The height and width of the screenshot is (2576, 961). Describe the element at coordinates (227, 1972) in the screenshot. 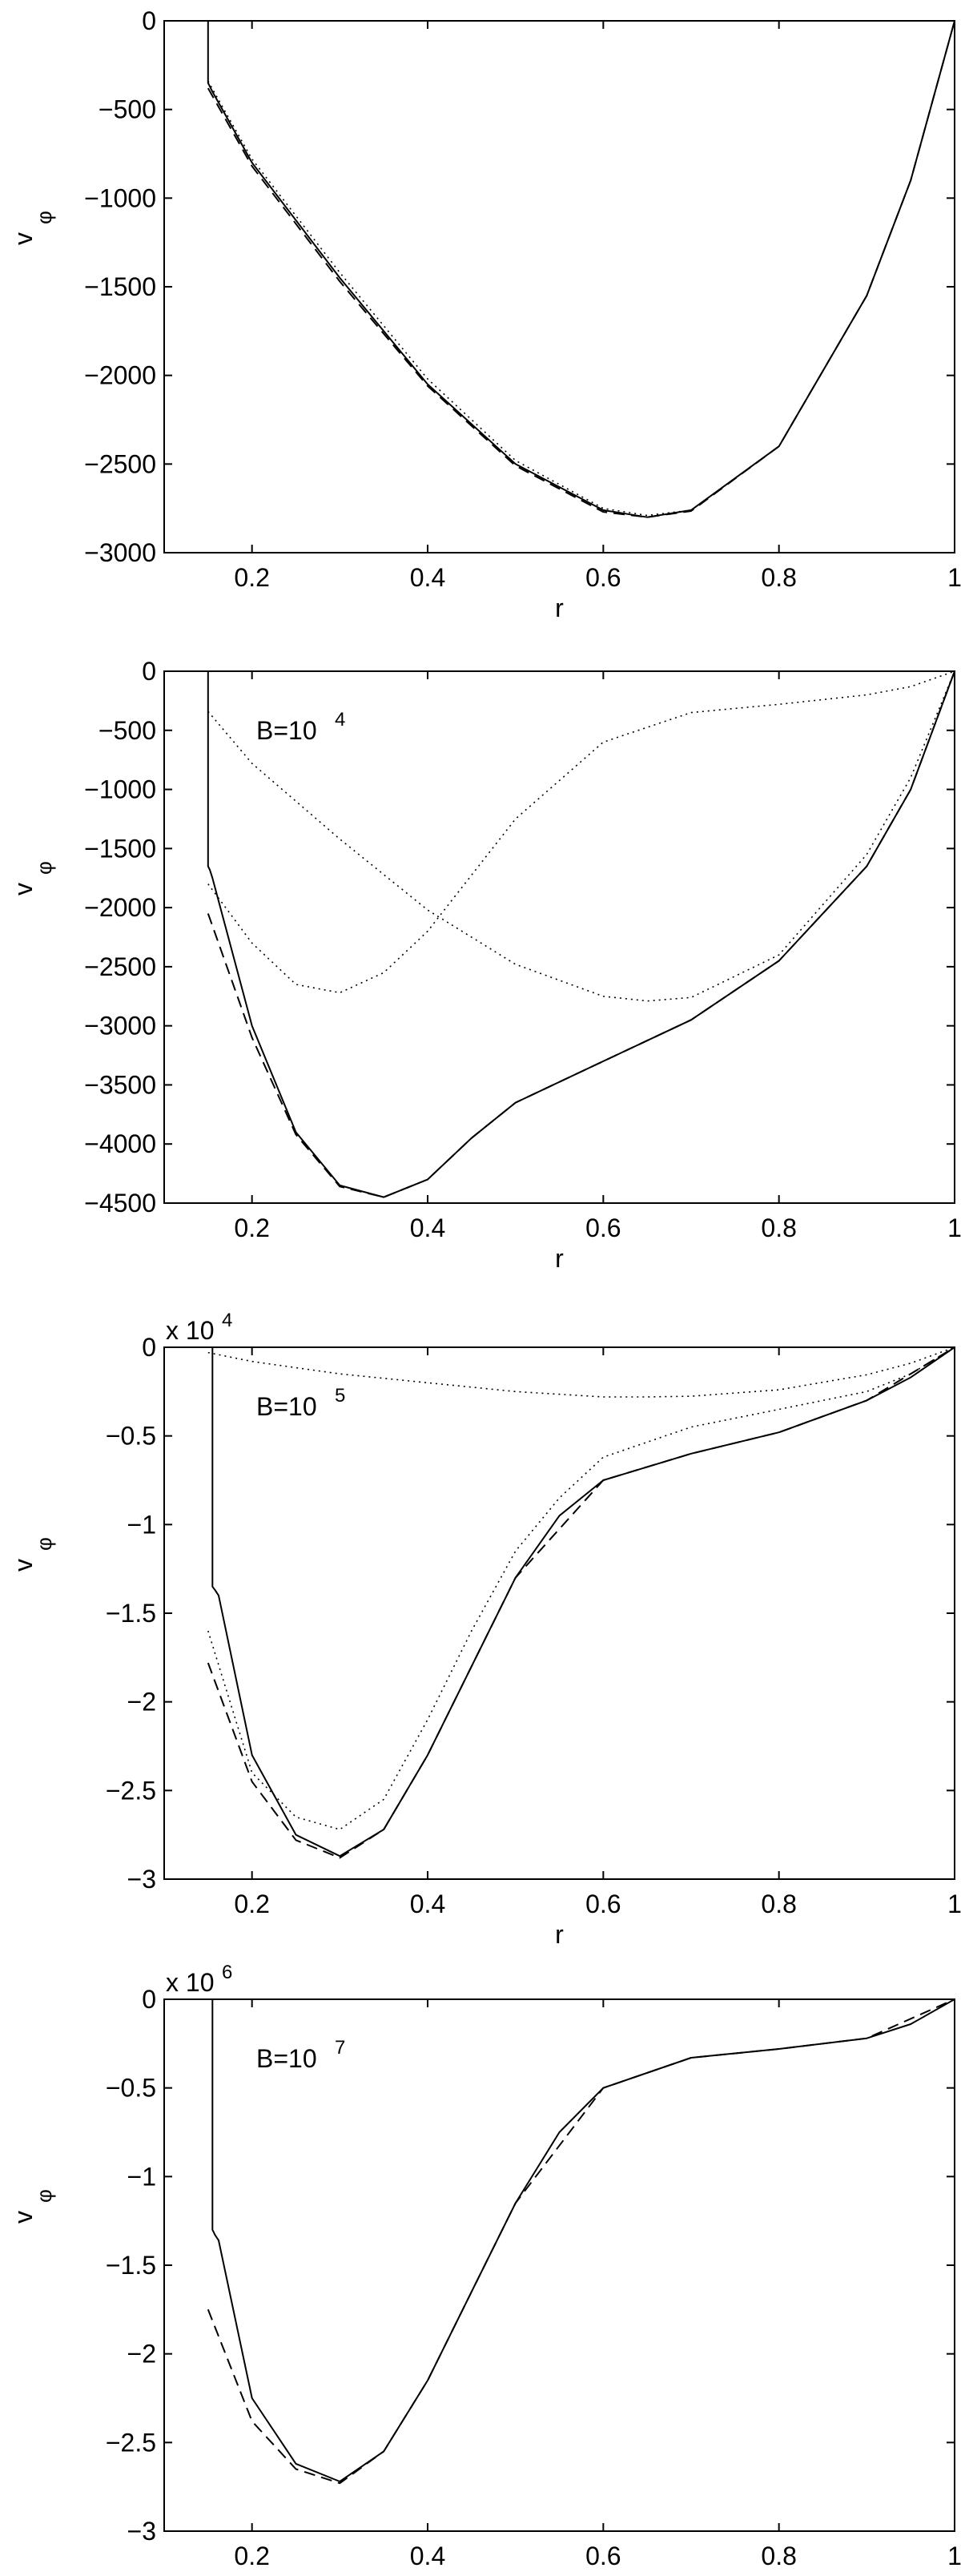

I see `axis-multiplier-exponent: 6` at that location.